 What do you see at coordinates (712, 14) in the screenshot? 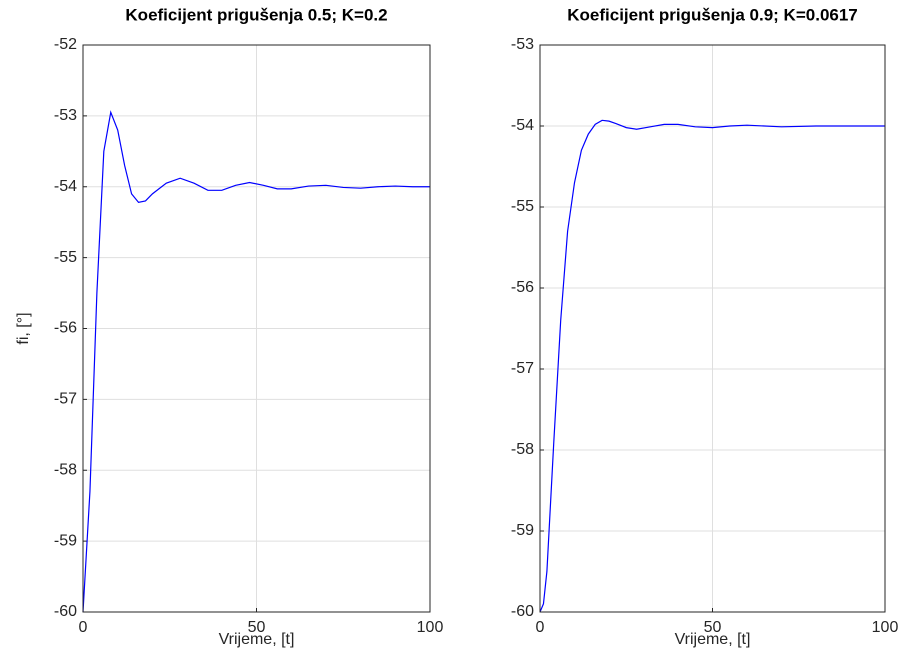
I see `chart-title: Koeficijent prigušenja 0.9; K=0.0617` at bounding box center [712, 14].